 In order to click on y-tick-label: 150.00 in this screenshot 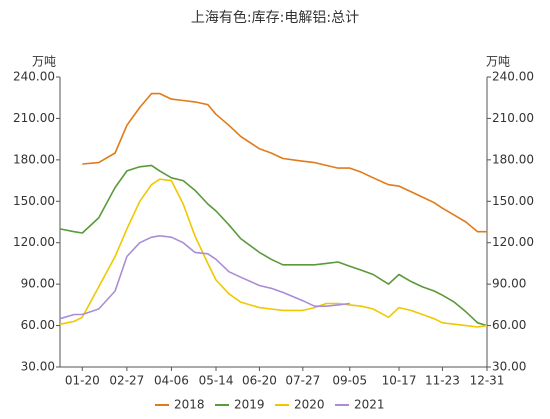, I will do `click(34, 201)`.